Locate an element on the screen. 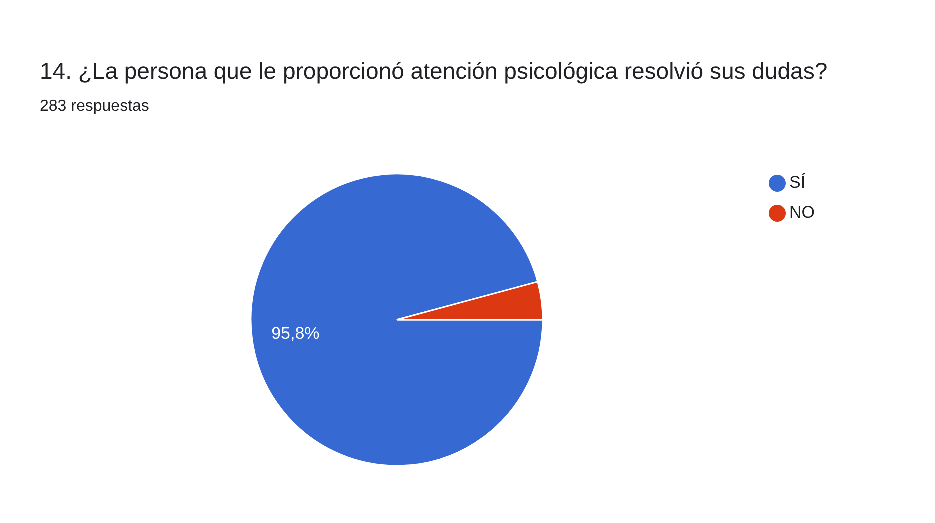  legend-label: NO is located at coordinates (802, 212).